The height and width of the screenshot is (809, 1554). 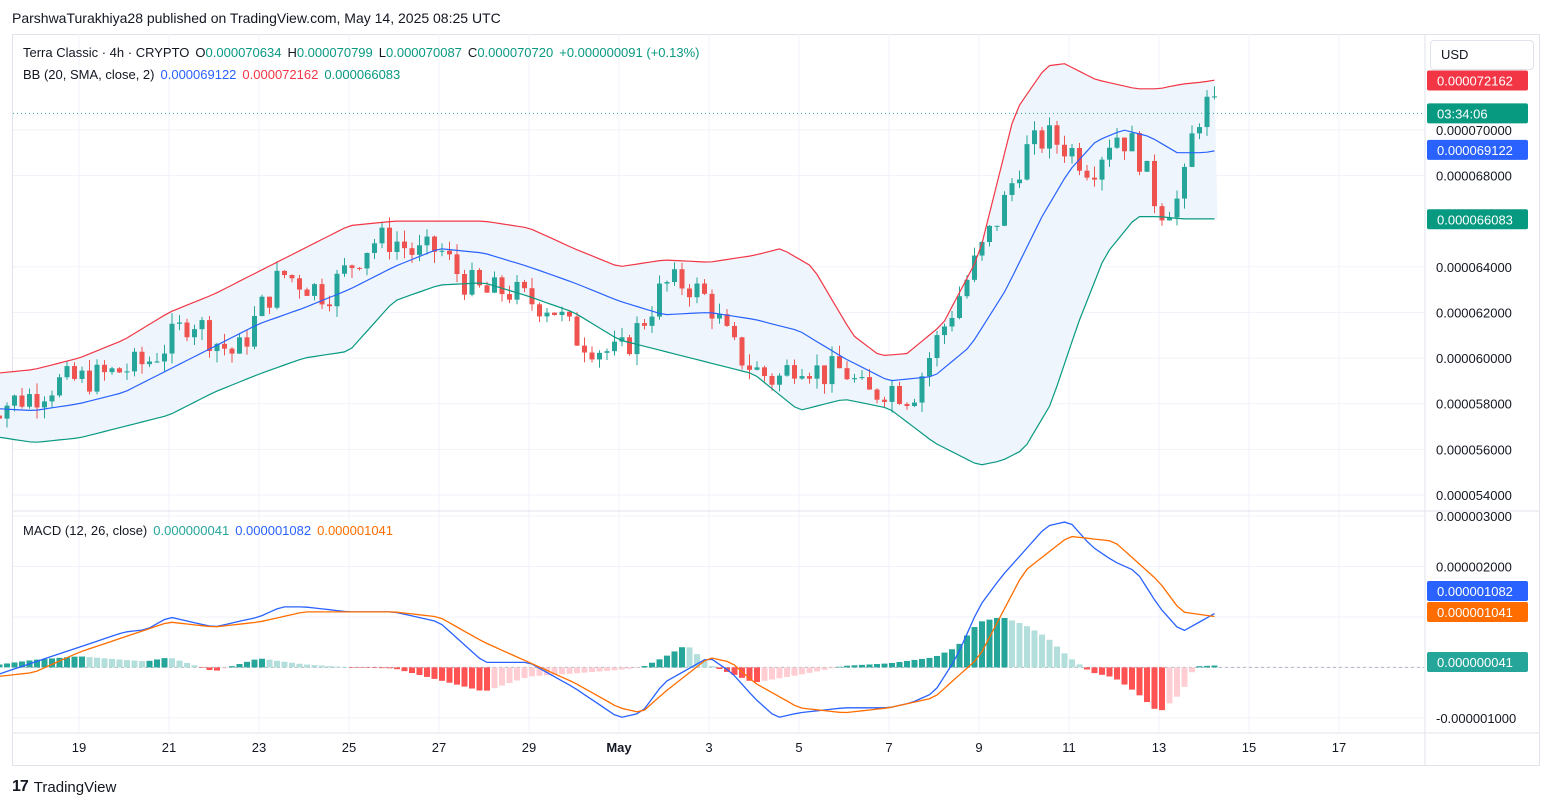 I want to click on time-axis-tick: 21, so click(x=169, y=747).